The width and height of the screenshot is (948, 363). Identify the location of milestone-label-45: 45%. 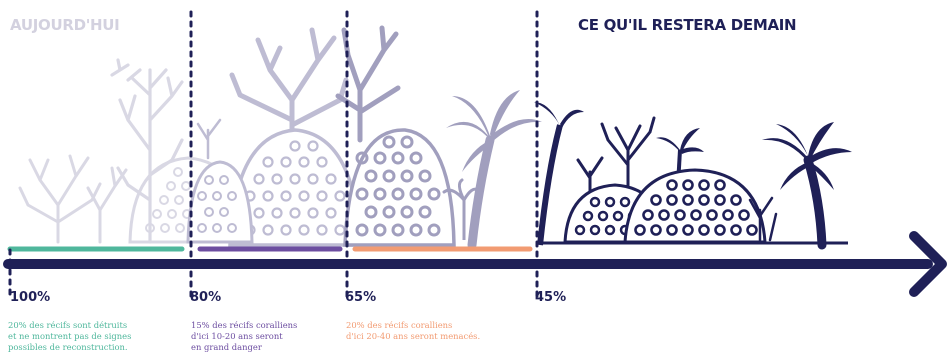
(551, 297).